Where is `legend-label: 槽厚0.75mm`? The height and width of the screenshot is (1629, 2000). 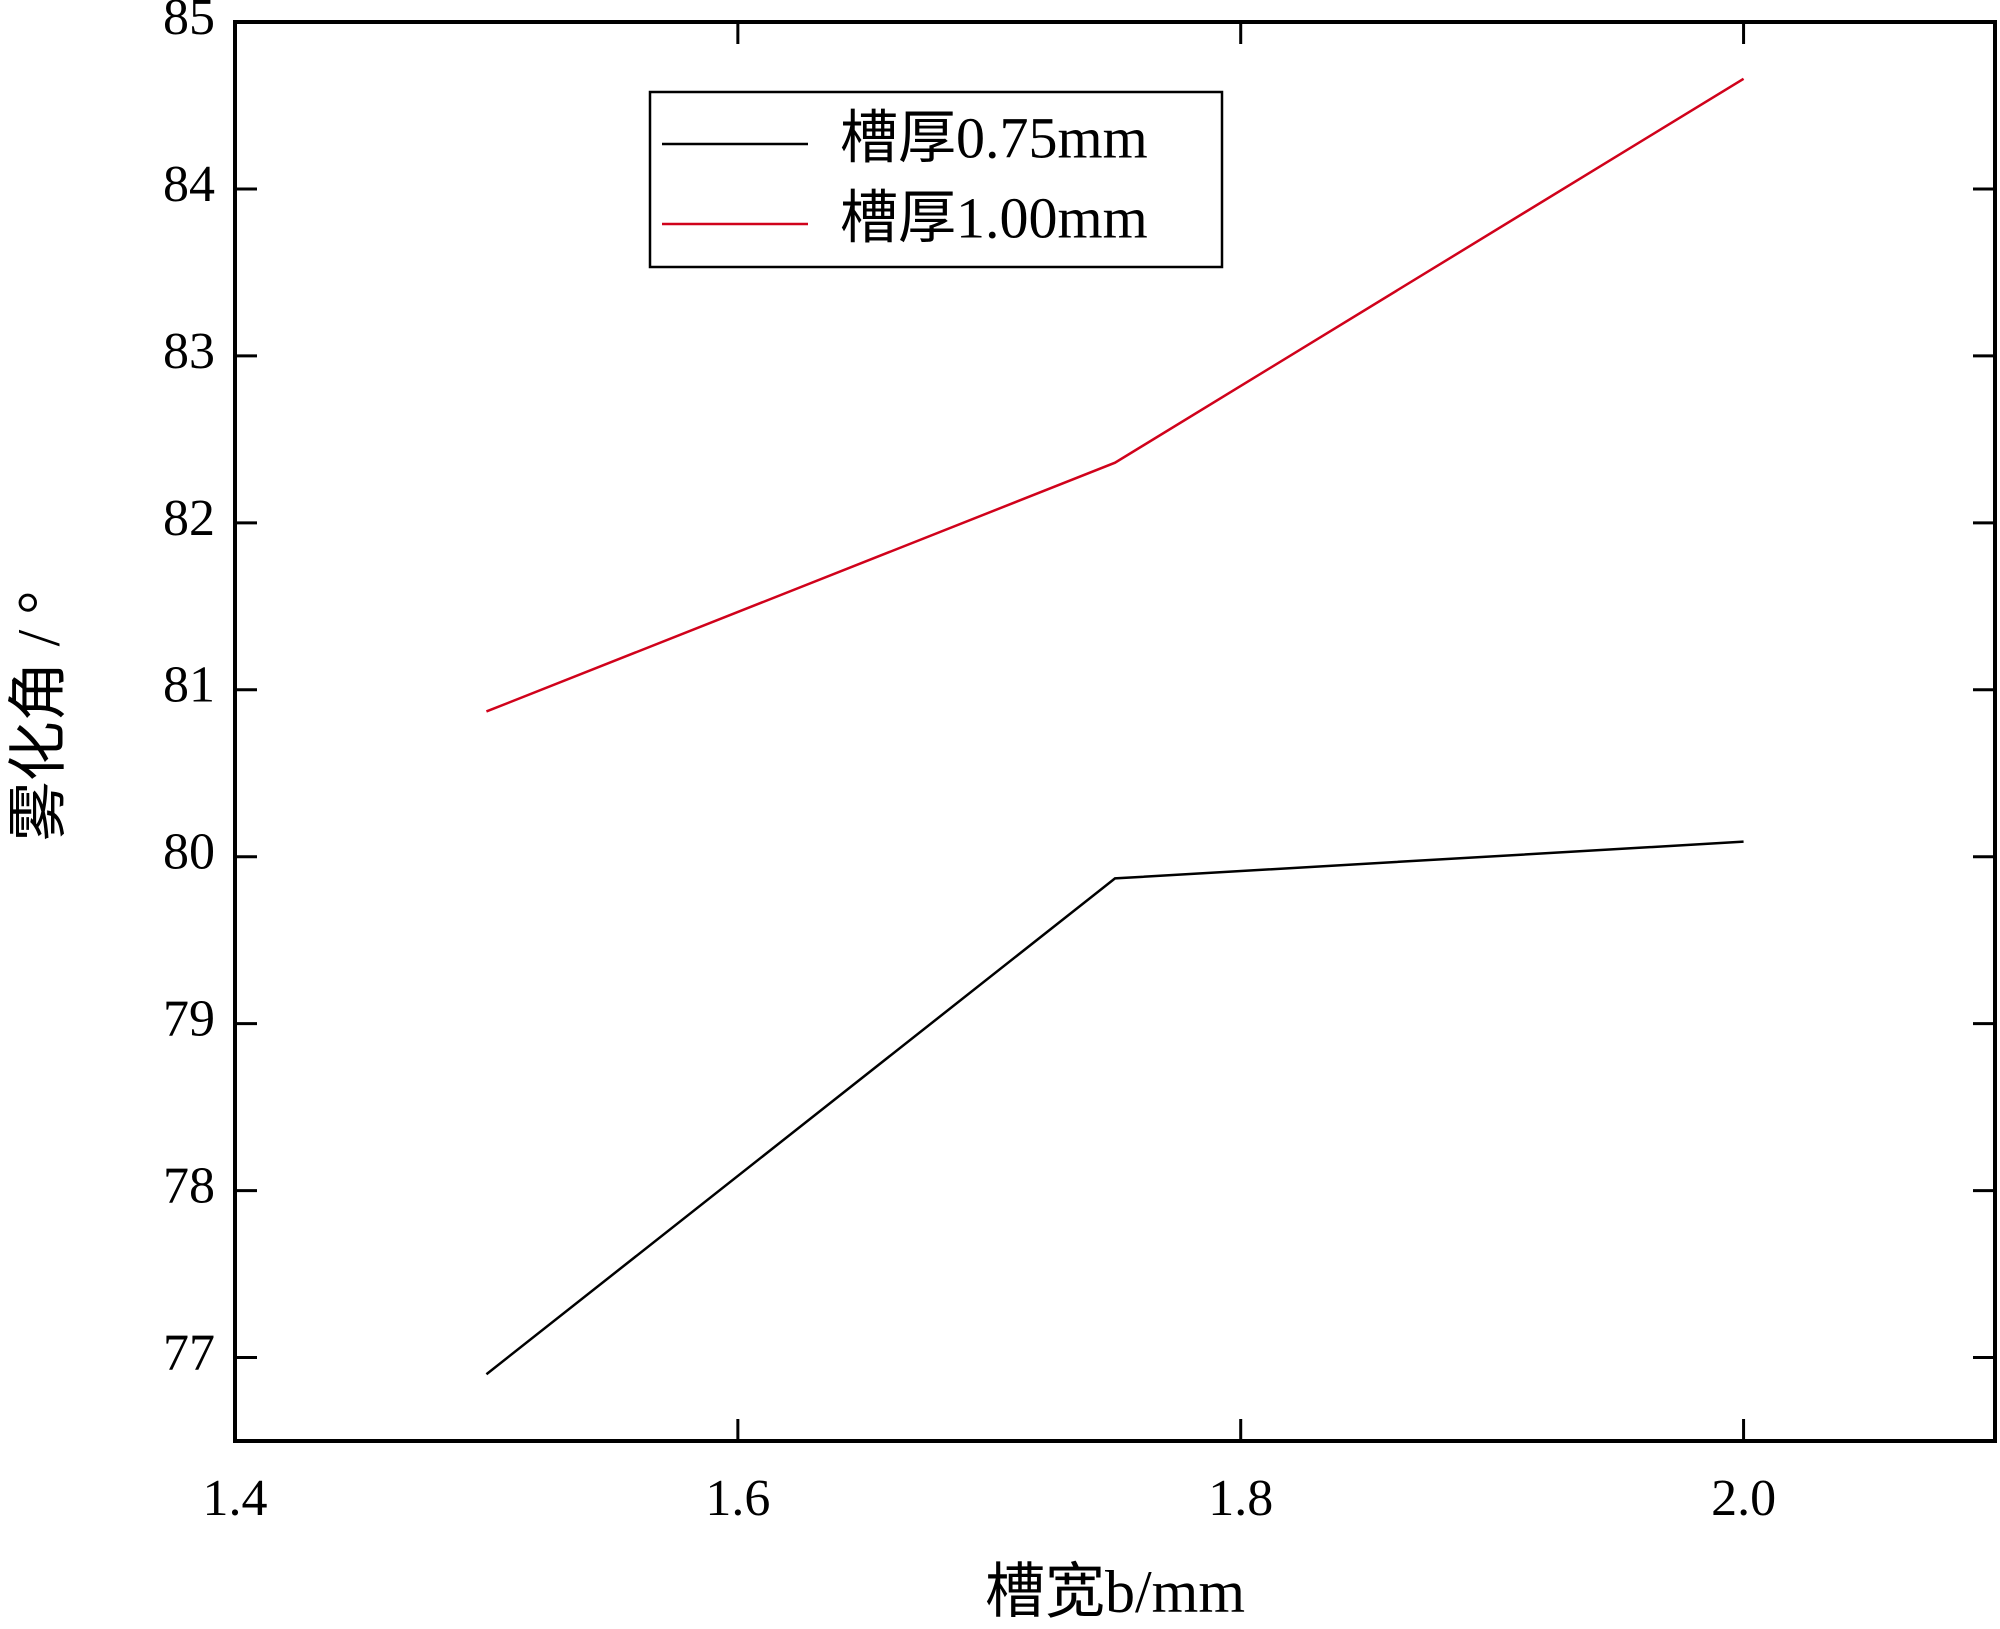 legend-label: 槽厚0.75mm is located at coordinates (994, 137).